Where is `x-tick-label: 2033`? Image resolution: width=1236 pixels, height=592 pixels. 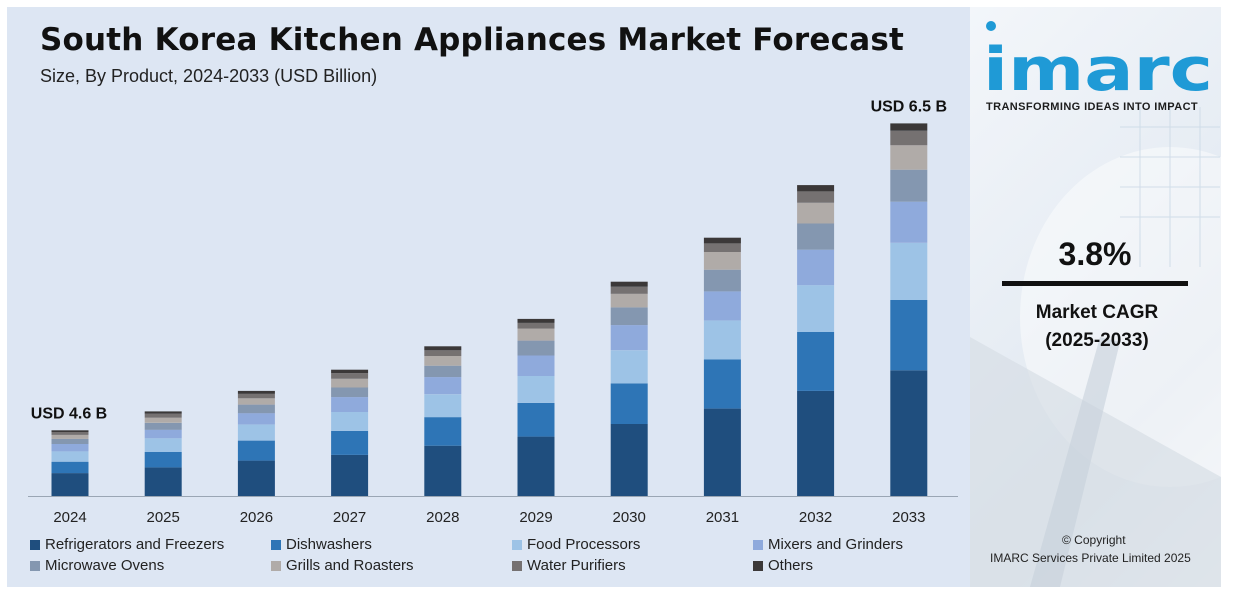
x-tick-label: 2033 is located at coordinates (908, 517).